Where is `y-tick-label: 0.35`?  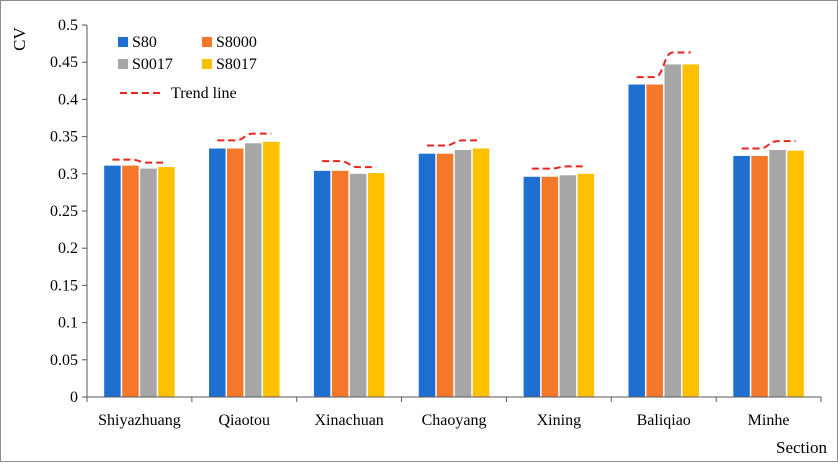 y-tick-label: 0.35 is located at coordinates (64, 137).